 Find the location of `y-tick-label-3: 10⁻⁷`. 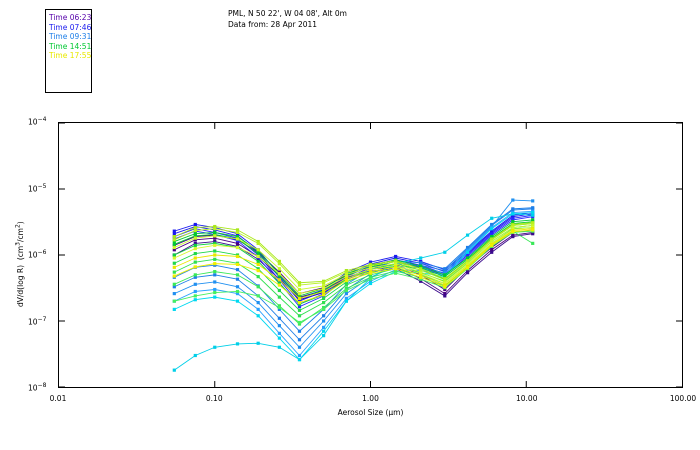

y-tick-label-3: 10⁻⁷ is located at coordinates (37, 320).